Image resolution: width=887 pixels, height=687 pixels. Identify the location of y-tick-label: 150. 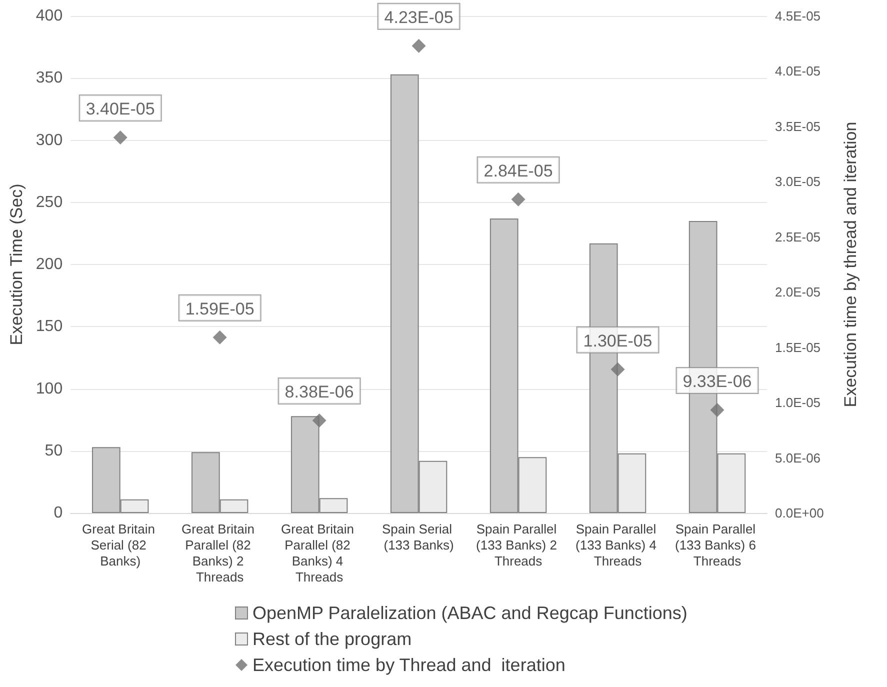
(49, 327).